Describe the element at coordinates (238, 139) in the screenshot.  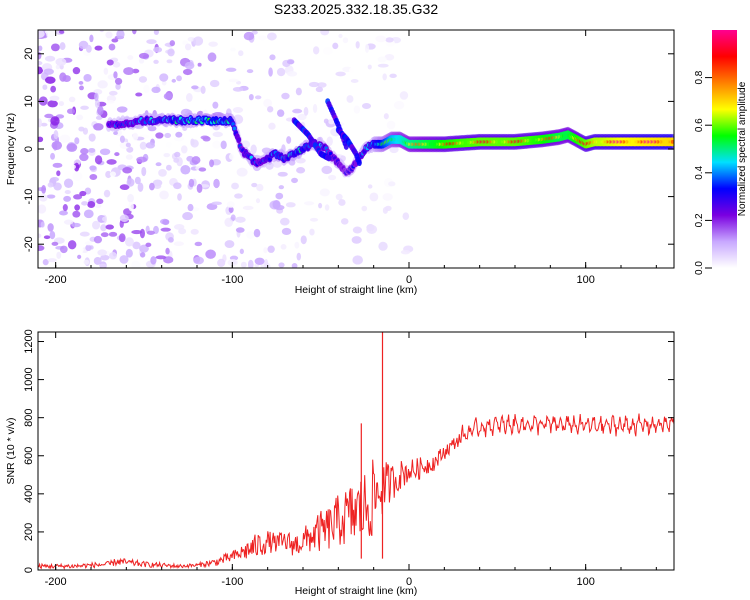
I see `ridge-core` at that location.